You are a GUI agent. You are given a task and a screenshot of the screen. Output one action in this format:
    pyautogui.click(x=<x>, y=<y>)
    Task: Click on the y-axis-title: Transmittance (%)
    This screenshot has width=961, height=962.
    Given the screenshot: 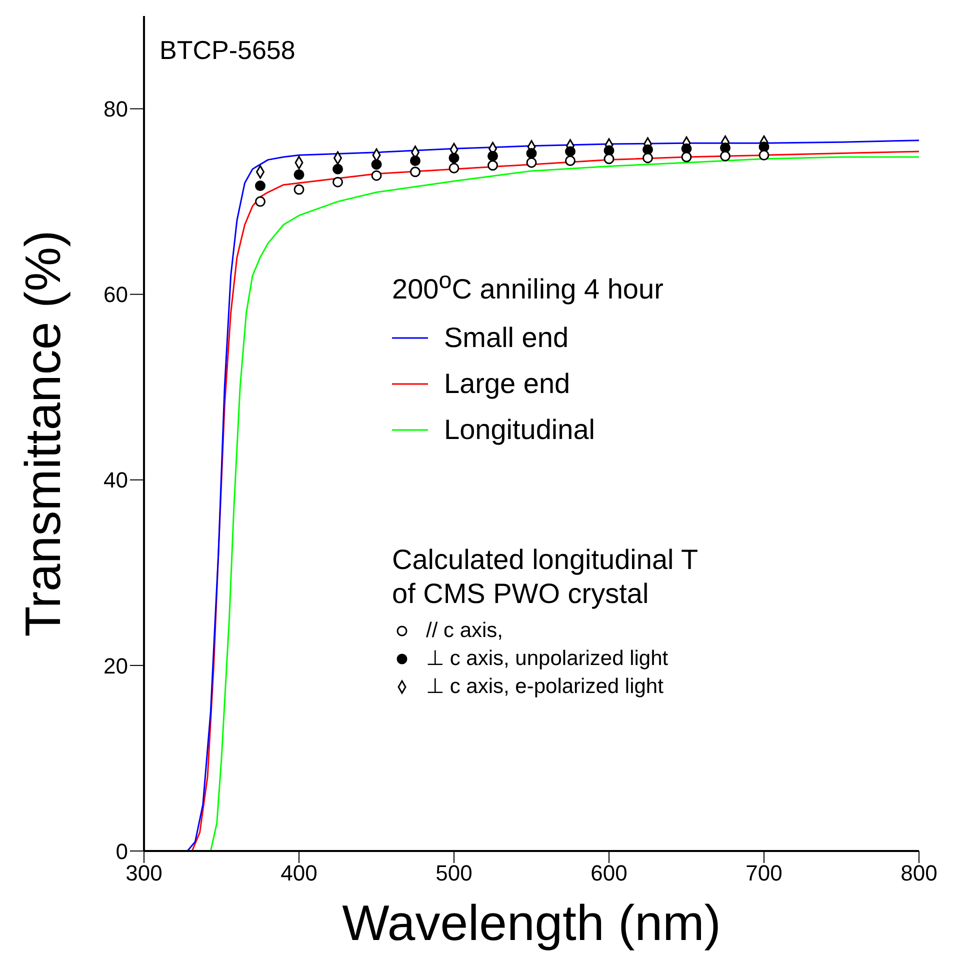 What is the action you would take?
    pyautogui.click(x=42, y=433)
    